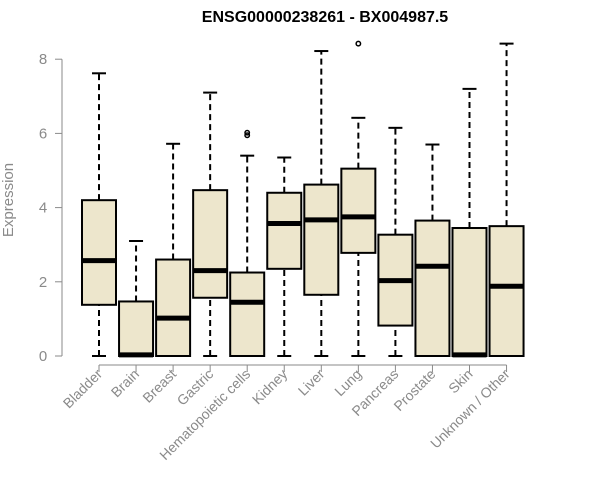 Image resolution: width=600 pixels, height=500 pixels. What do you see at coordinates (43, 133) in the screenshot?
I see `y-tick-label: 6` at bounding box center [43, 133].